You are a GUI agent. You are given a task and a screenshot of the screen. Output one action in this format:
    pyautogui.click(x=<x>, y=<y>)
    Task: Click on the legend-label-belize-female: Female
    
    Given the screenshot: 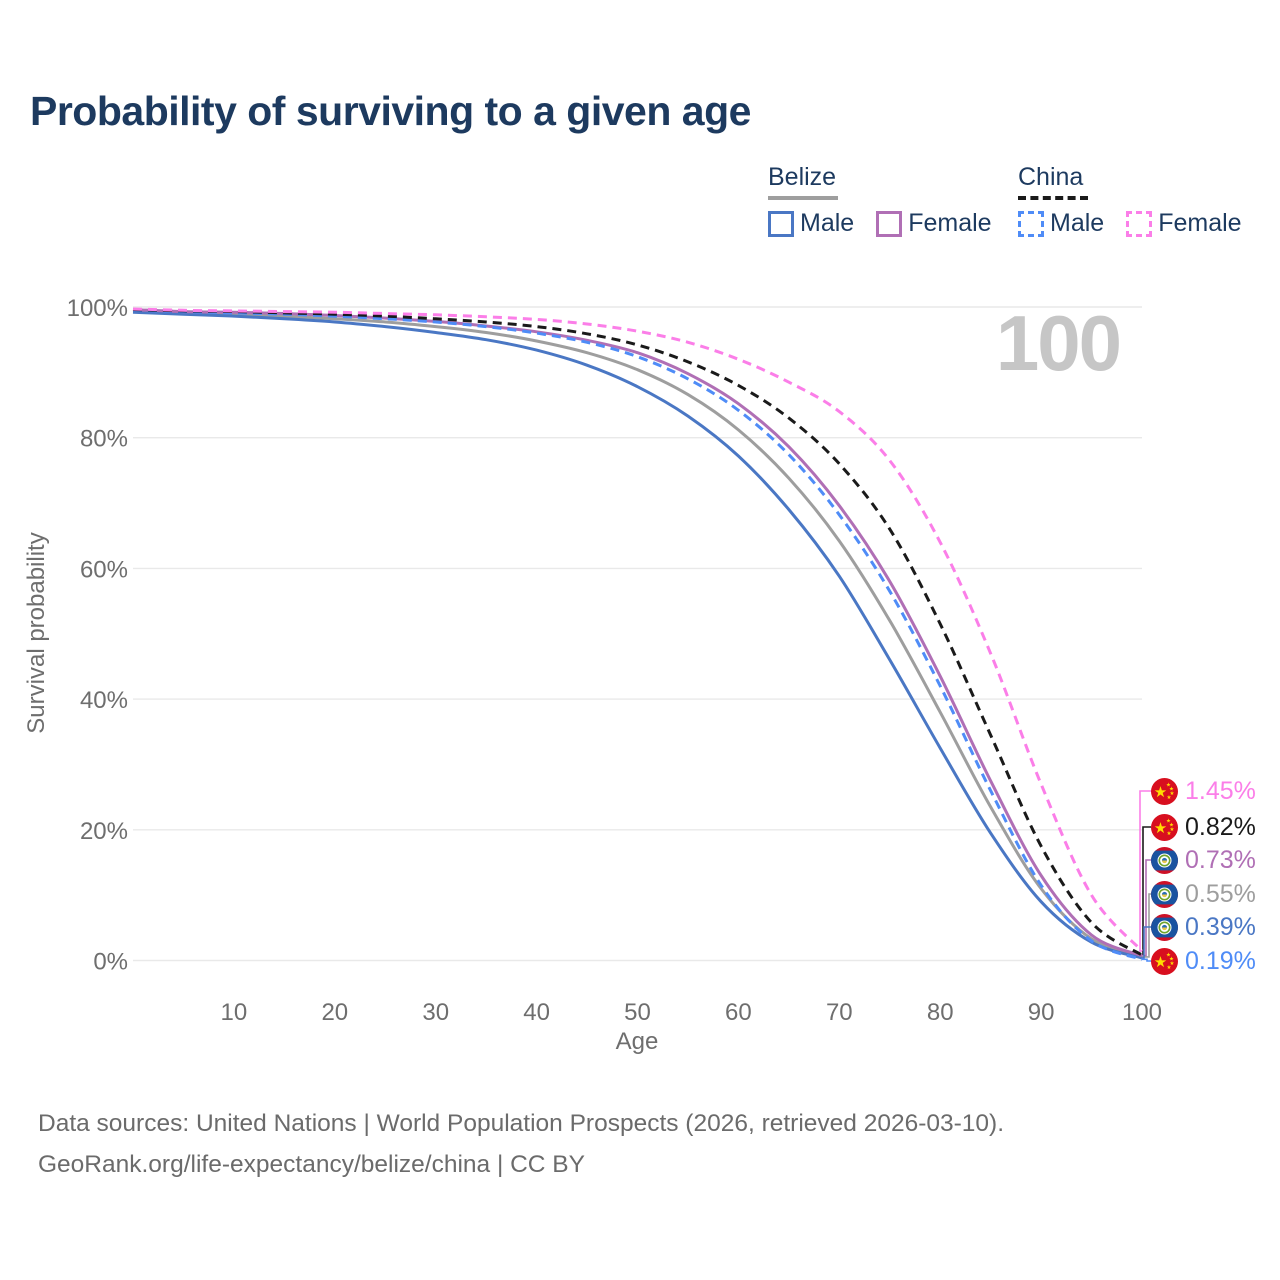 What is the action you would take?
    pyautogui.click(x=950, y=223)
    